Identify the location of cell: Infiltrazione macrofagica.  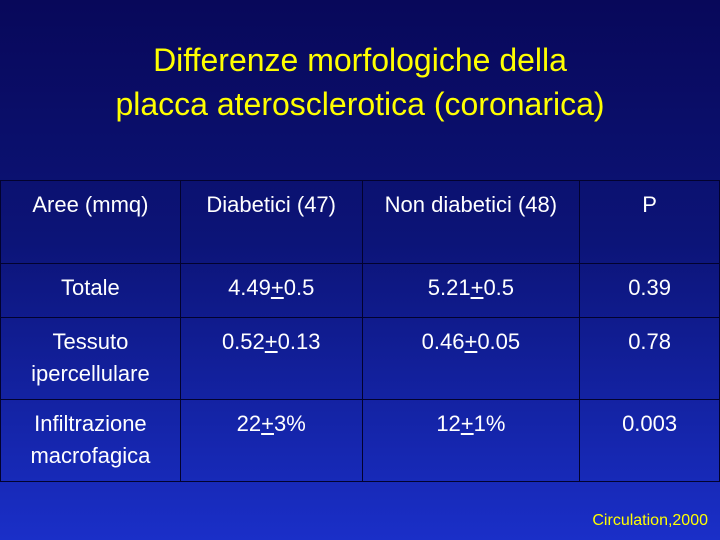
(90, 440).